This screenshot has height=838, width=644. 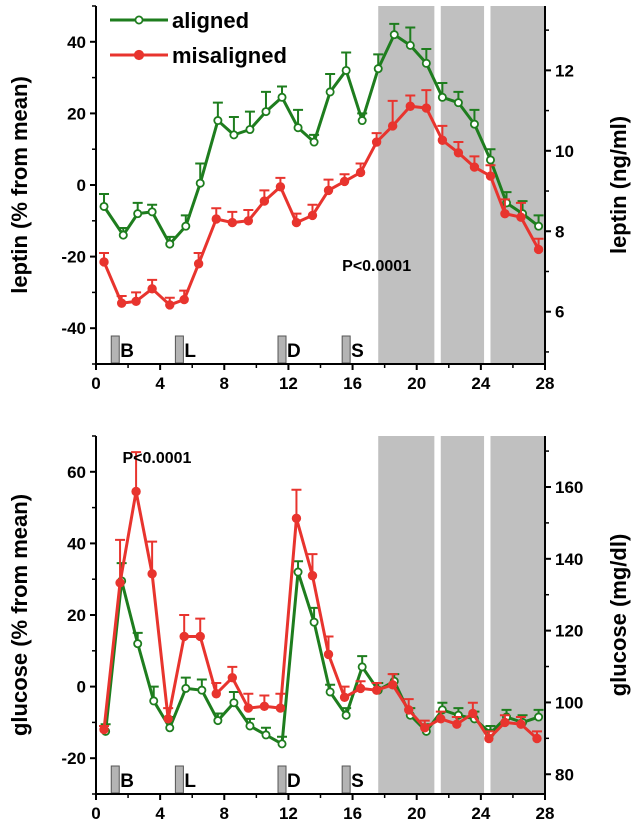 I want to click on meal-label: B, so click(x=127, y=351).